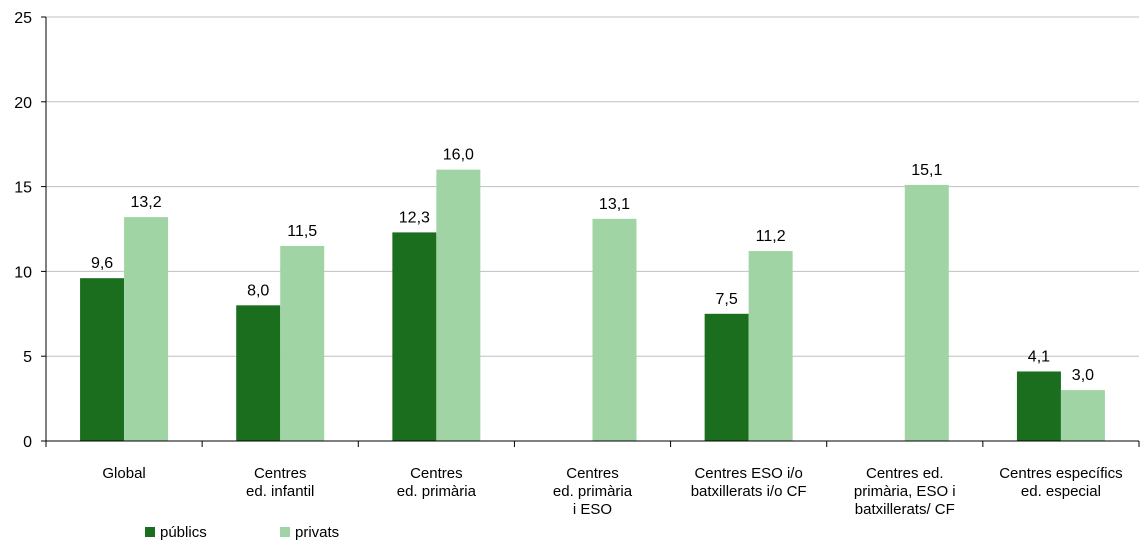  I want to click on y-tick-label: 20, so click(23, 103).